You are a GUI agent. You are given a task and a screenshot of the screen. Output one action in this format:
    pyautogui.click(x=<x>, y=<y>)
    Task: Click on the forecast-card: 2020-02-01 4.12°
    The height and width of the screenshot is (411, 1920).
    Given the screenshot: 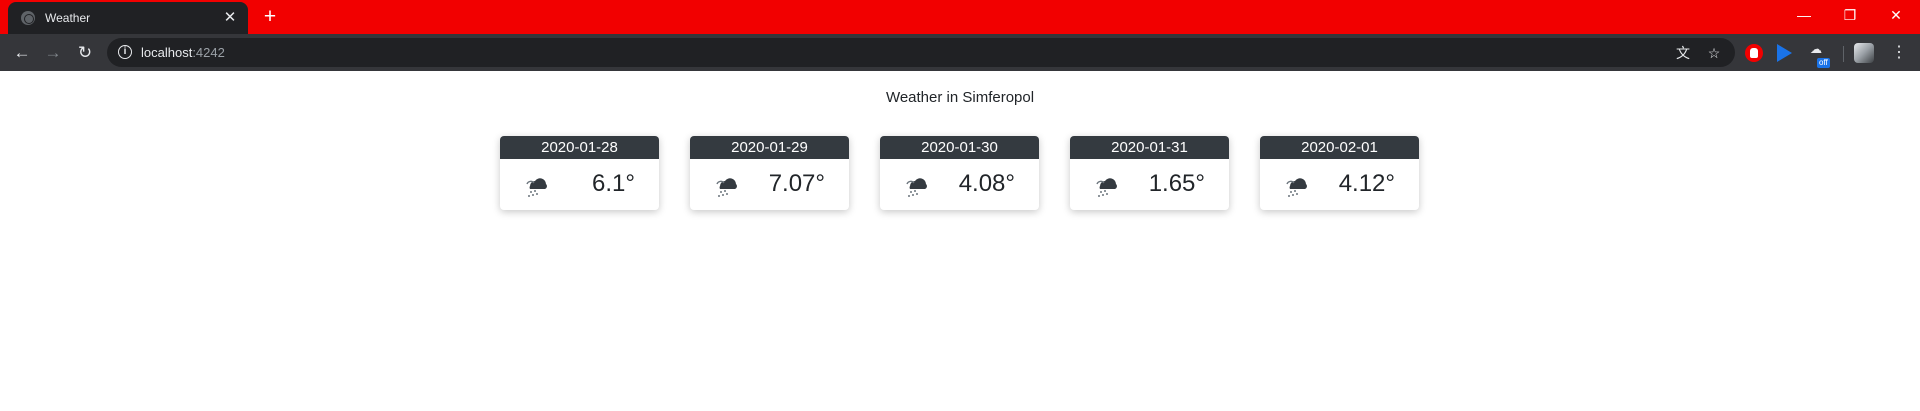 What is the action you would take?
    pyautogui.click(x=1339, y=173)
    